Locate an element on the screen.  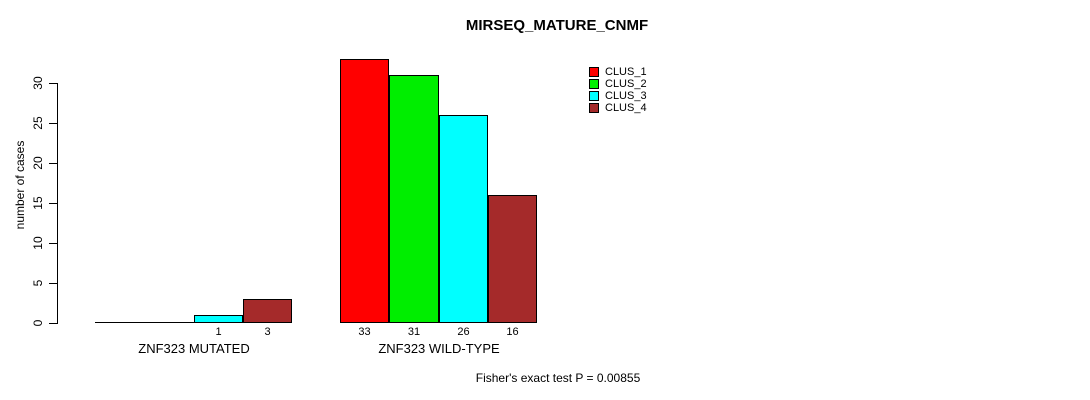
y-axis-line is located at coordinates (57, 203).